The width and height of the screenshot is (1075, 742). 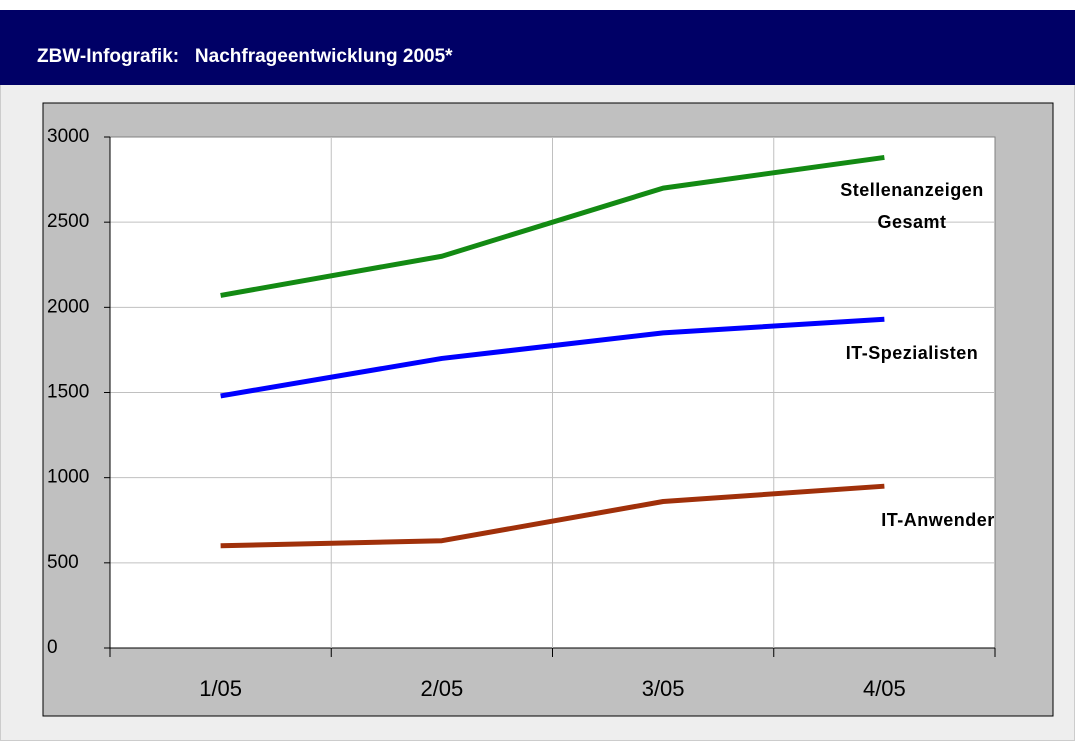 I want to click on x-tick-label: 3/05, so click(x=663, y=688).